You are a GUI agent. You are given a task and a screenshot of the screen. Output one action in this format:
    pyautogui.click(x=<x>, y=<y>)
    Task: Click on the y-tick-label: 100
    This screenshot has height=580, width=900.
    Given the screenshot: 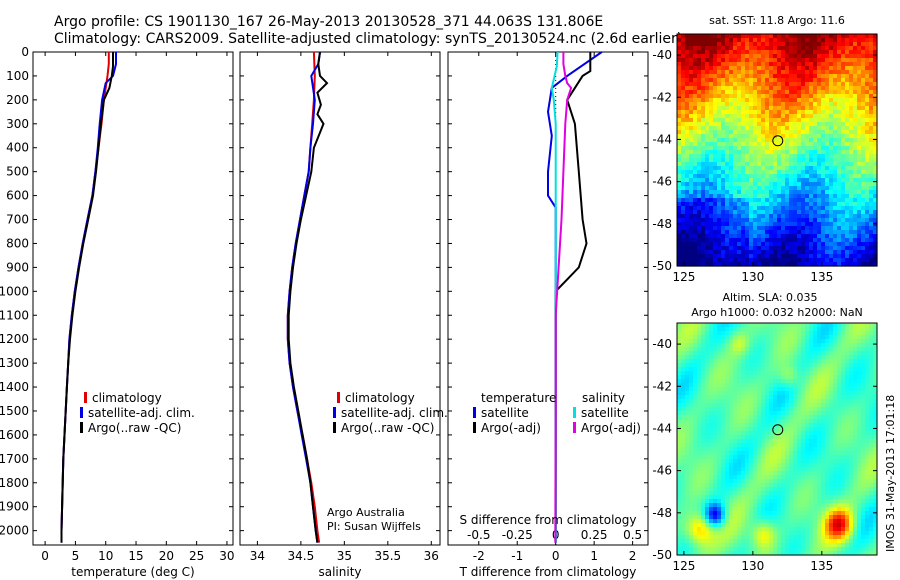 What is the action you would take?
    pyautogui.click(x=17, y=76)
    